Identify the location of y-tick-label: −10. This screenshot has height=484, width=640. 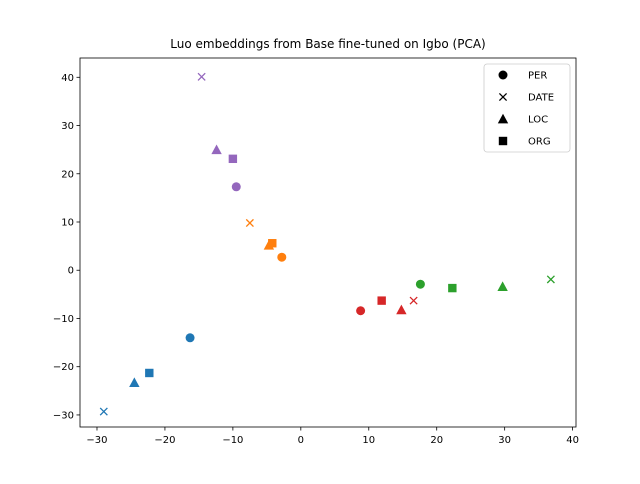
(63, 319).